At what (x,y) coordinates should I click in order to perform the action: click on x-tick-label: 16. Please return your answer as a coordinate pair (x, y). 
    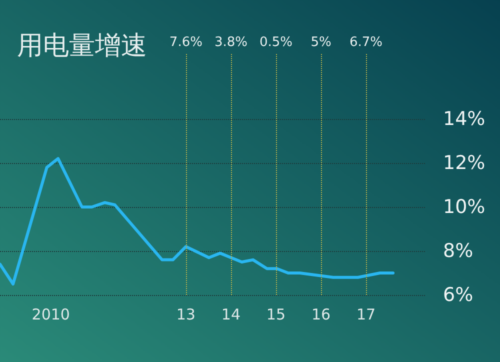
    Looking at the image, I should click on (321, 315).